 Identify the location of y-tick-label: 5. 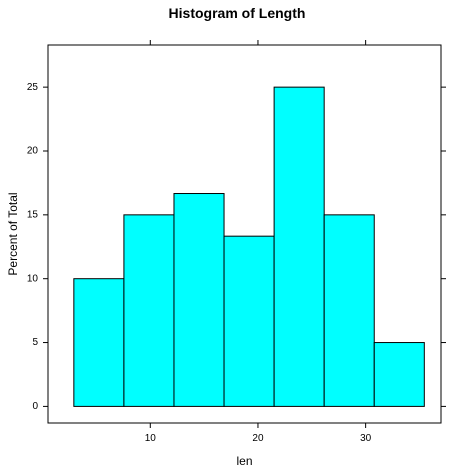
(35, 342).